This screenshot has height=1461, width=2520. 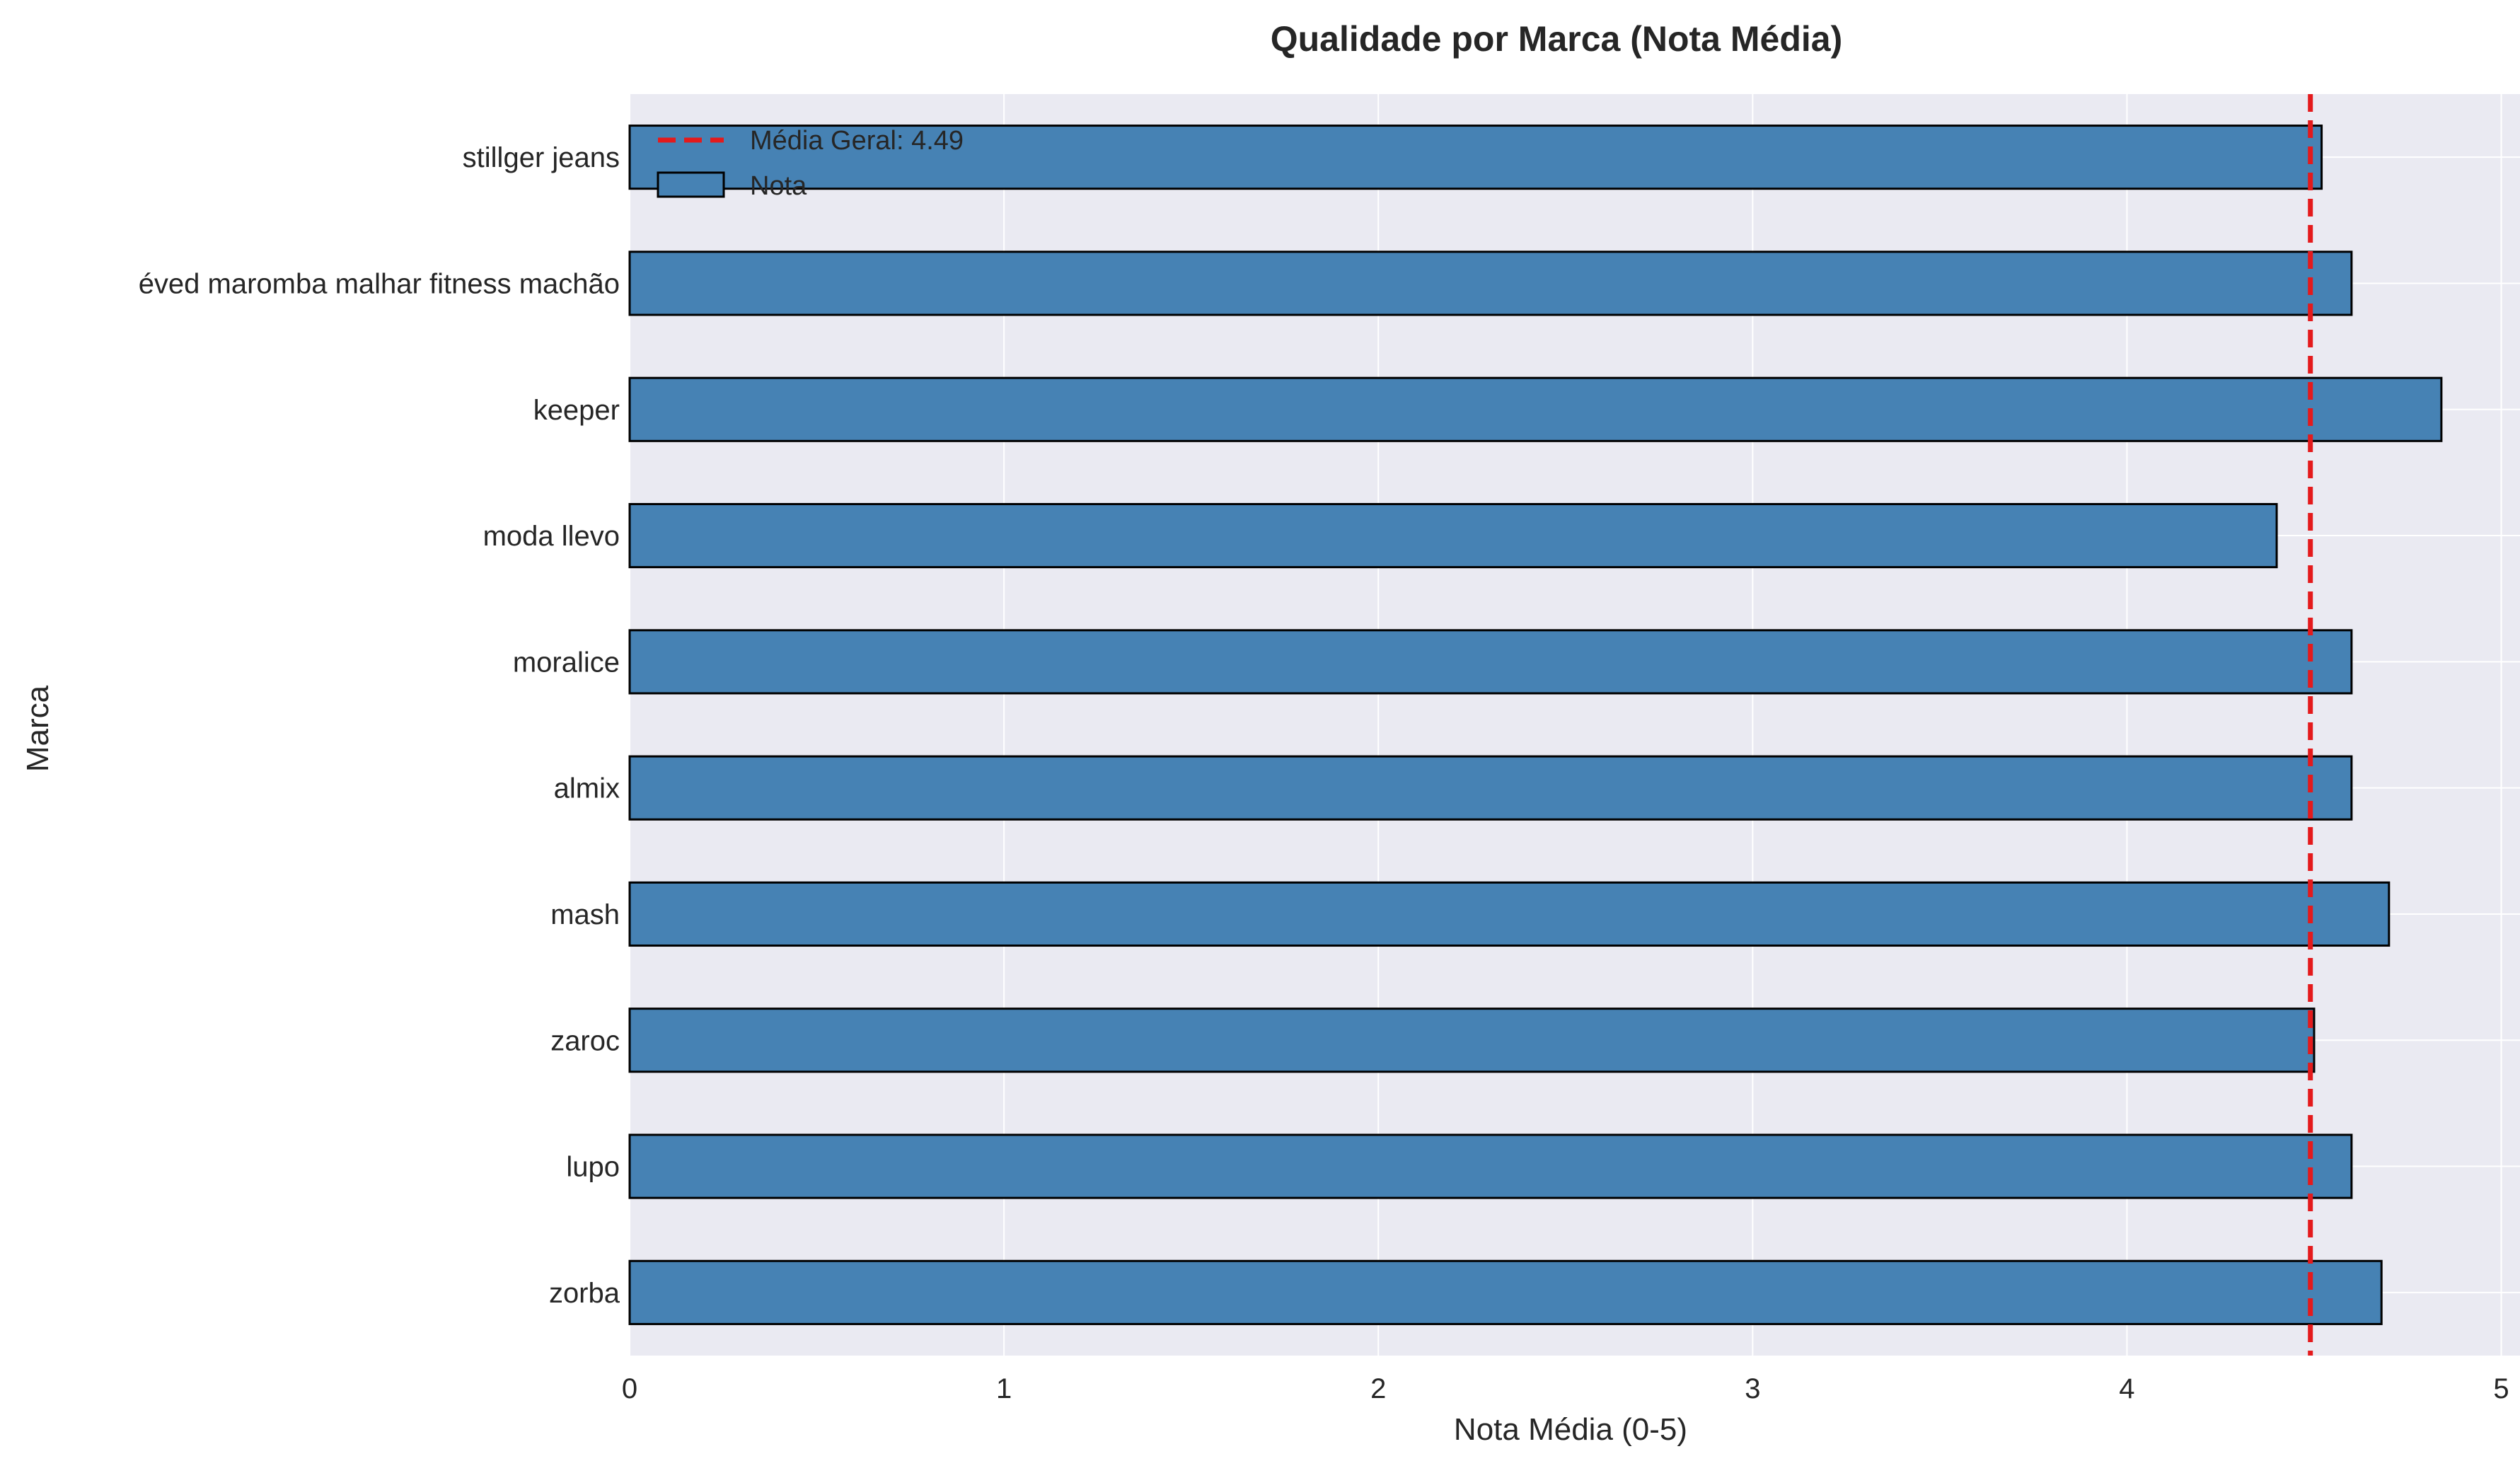 What do you see at coordinates (630, 1388) in the screenshot?
I see `x-tick-label: 0` at bounding box center [630, 1388].